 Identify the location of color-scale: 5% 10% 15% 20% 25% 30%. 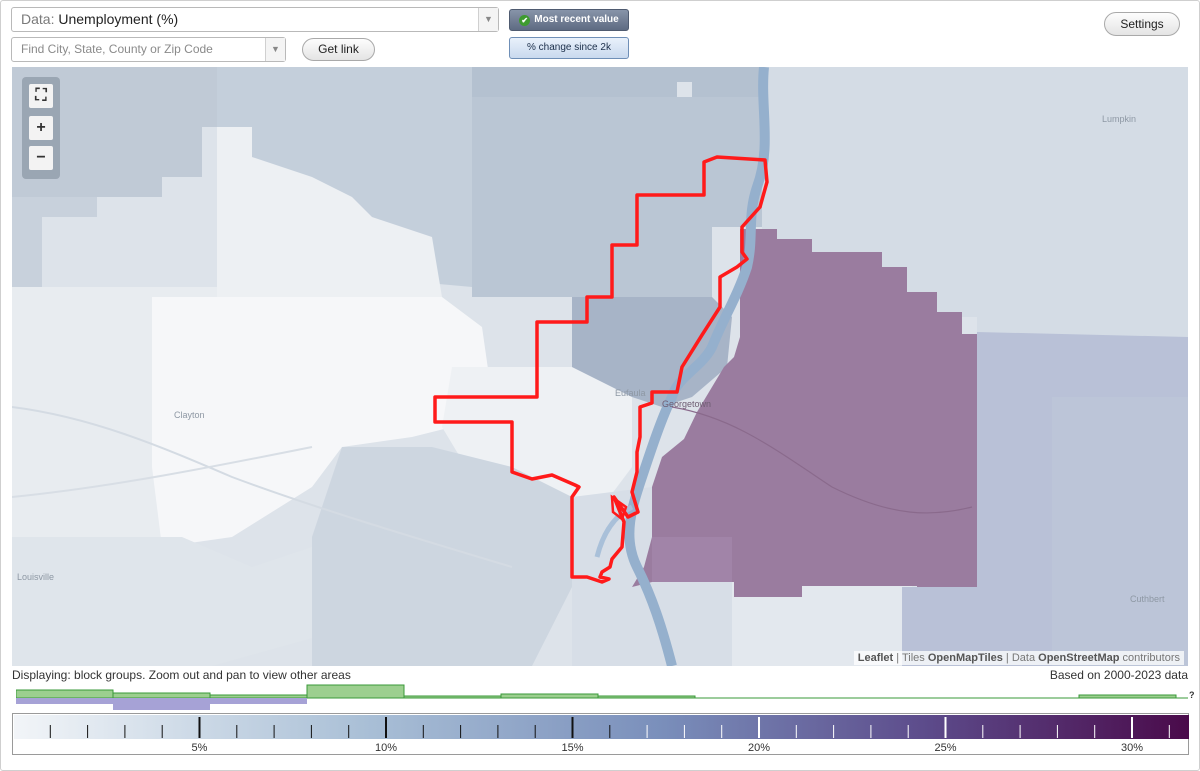
(600, 734).